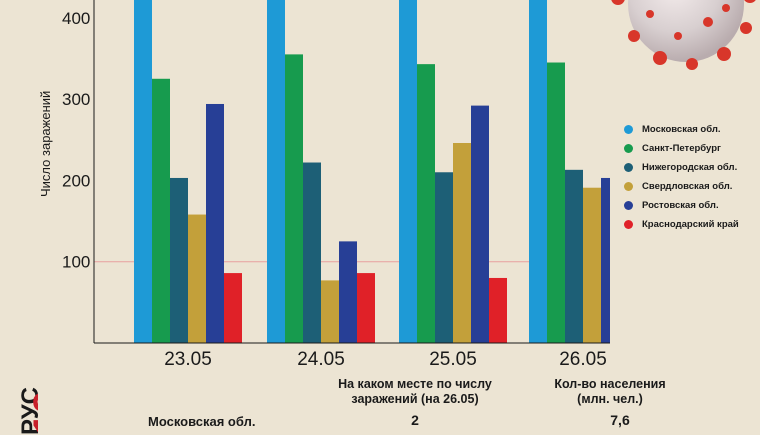 The image size is (760, 435). I want to click on legend-label: Санкт-Петербург, so click(681, 148).